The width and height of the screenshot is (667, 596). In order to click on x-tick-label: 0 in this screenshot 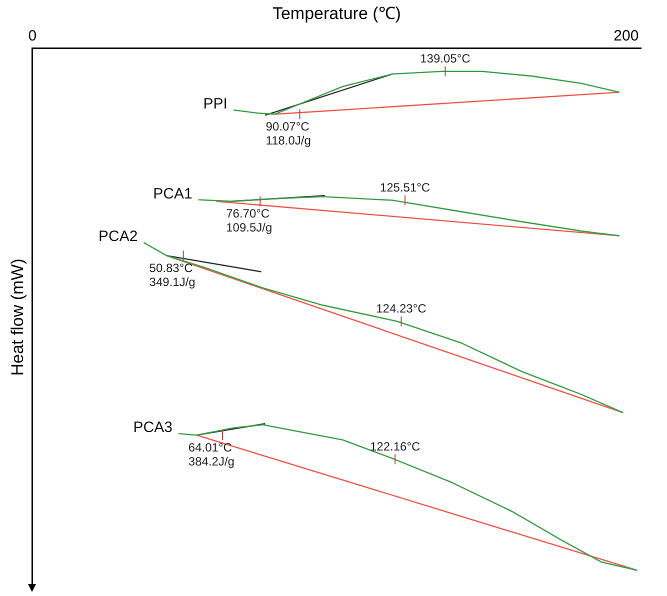, I will do `click(32, 36)`.